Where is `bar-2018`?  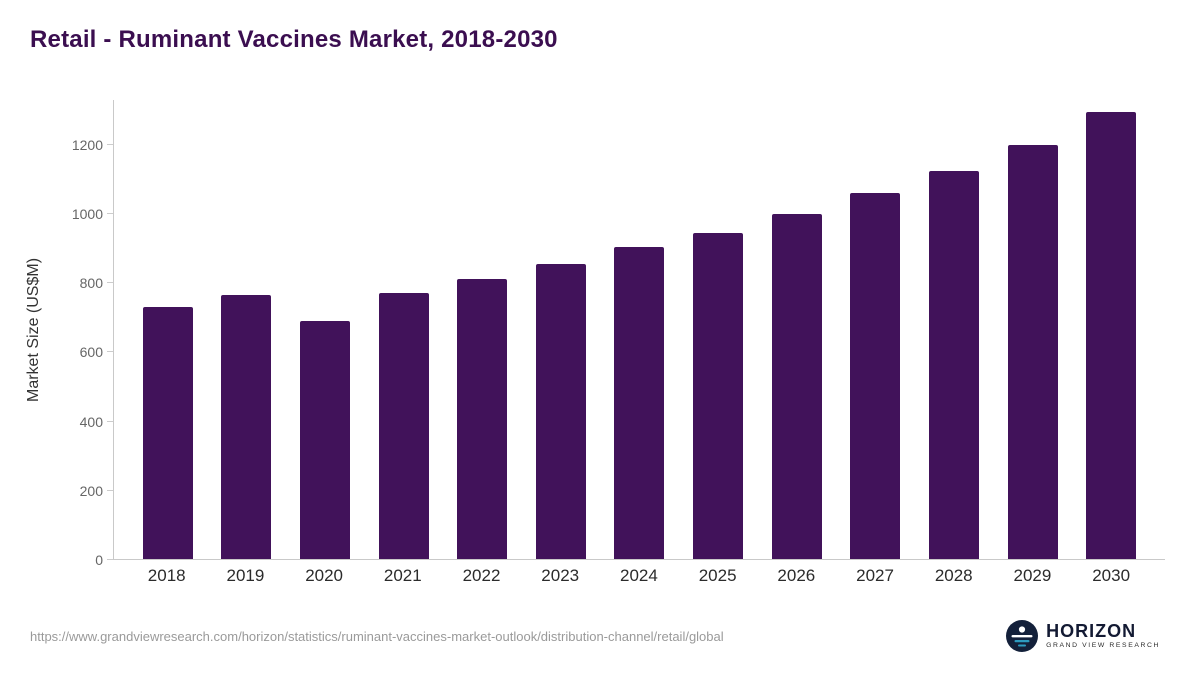 bar-2018 is located at coordinates (167, 433).